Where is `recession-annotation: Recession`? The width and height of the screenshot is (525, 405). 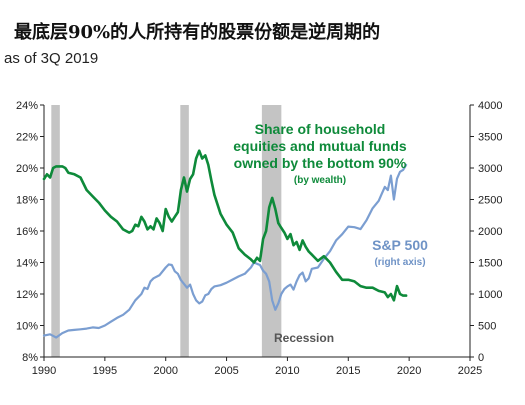 recession-annotation: Recession is located at coordinates (304, 338).